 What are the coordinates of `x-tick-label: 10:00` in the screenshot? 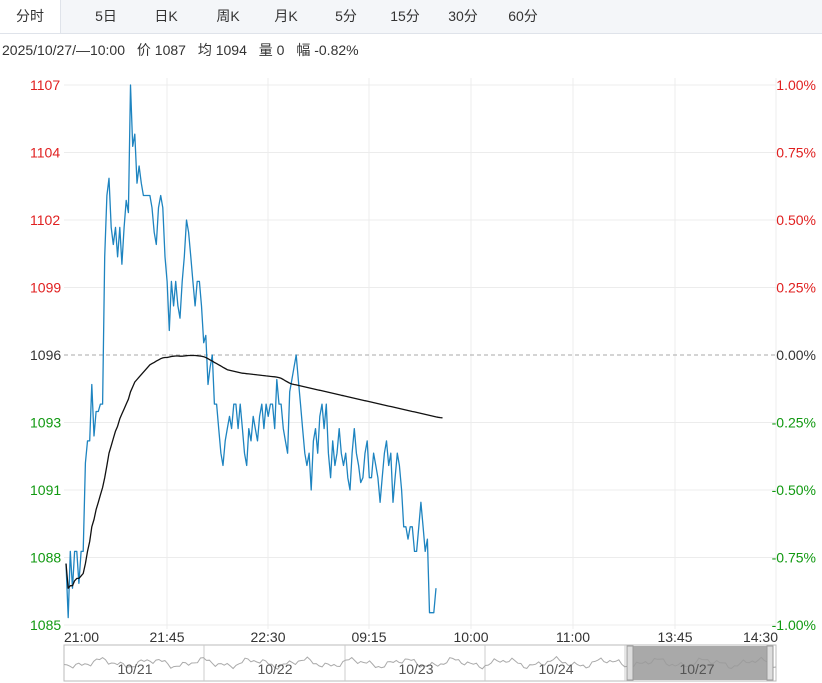 It's located at (470, 637).